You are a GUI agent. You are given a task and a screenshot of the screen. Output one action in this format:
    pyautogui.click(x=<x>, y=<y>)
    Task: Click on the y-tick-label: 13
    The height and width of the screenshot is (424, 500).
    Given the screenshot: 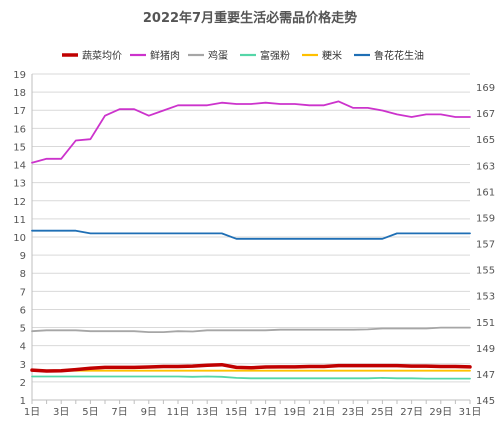 What is the action you would take?
    pyautogui.click(x=19, y=184)
    